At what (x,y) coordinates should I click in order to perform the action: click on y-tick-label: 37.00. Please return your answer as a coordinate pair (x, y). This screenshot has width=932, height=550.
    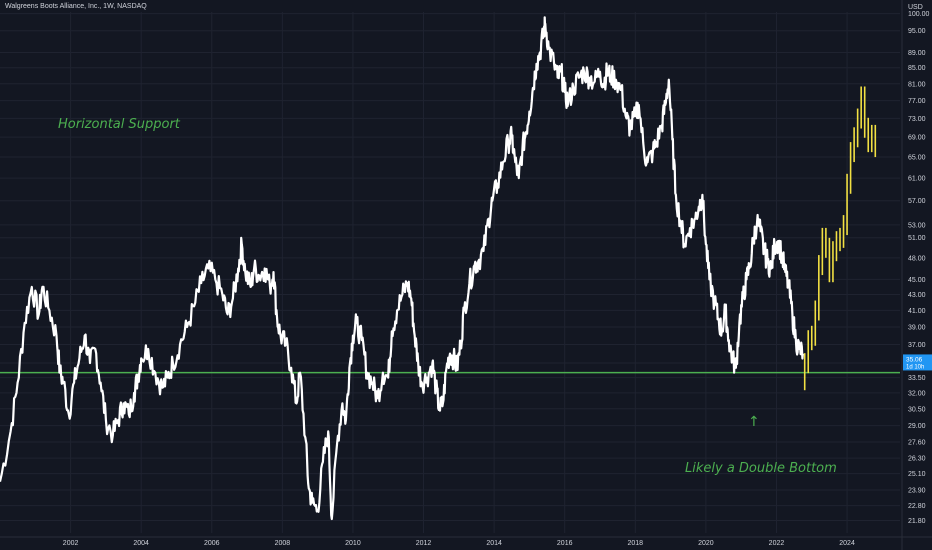
    Looking at the image, I should click on (917, 345).